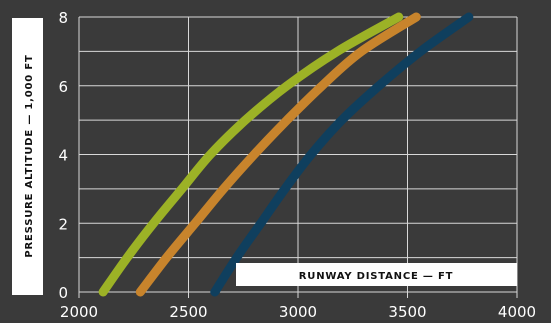  Describe the element at coordinates (63, 18) in the screenshot. I see `y-tick-label-8: 8` at that location.